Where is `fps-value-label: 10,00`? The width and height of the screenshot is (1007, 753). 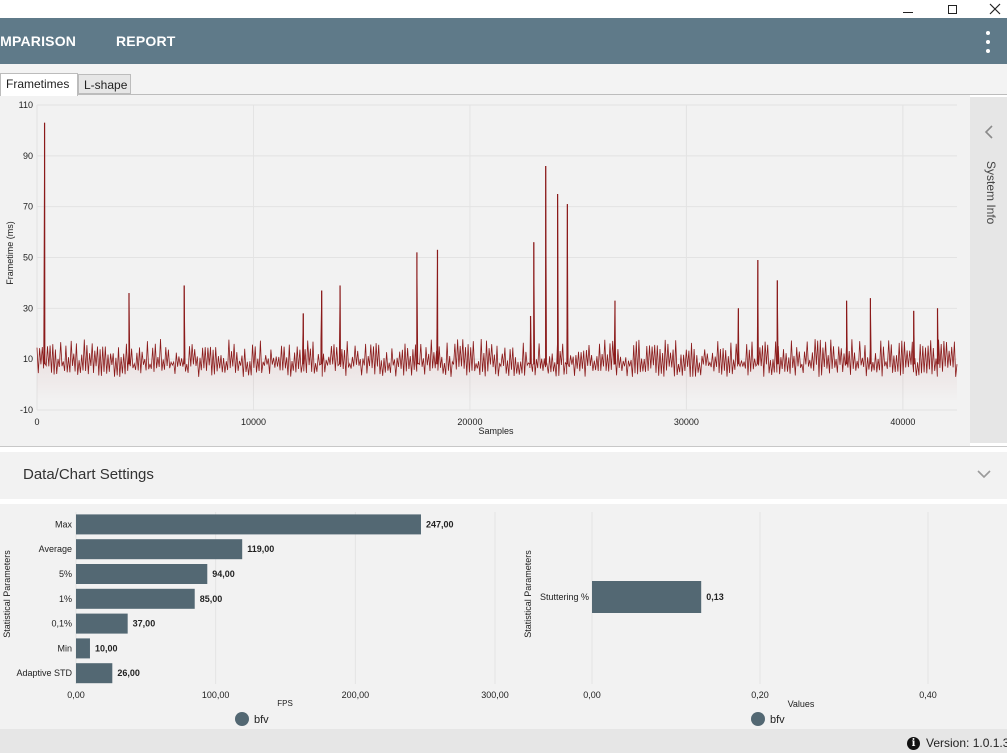 fps-value-label: 10,00 is located at coordinates (106, 648).